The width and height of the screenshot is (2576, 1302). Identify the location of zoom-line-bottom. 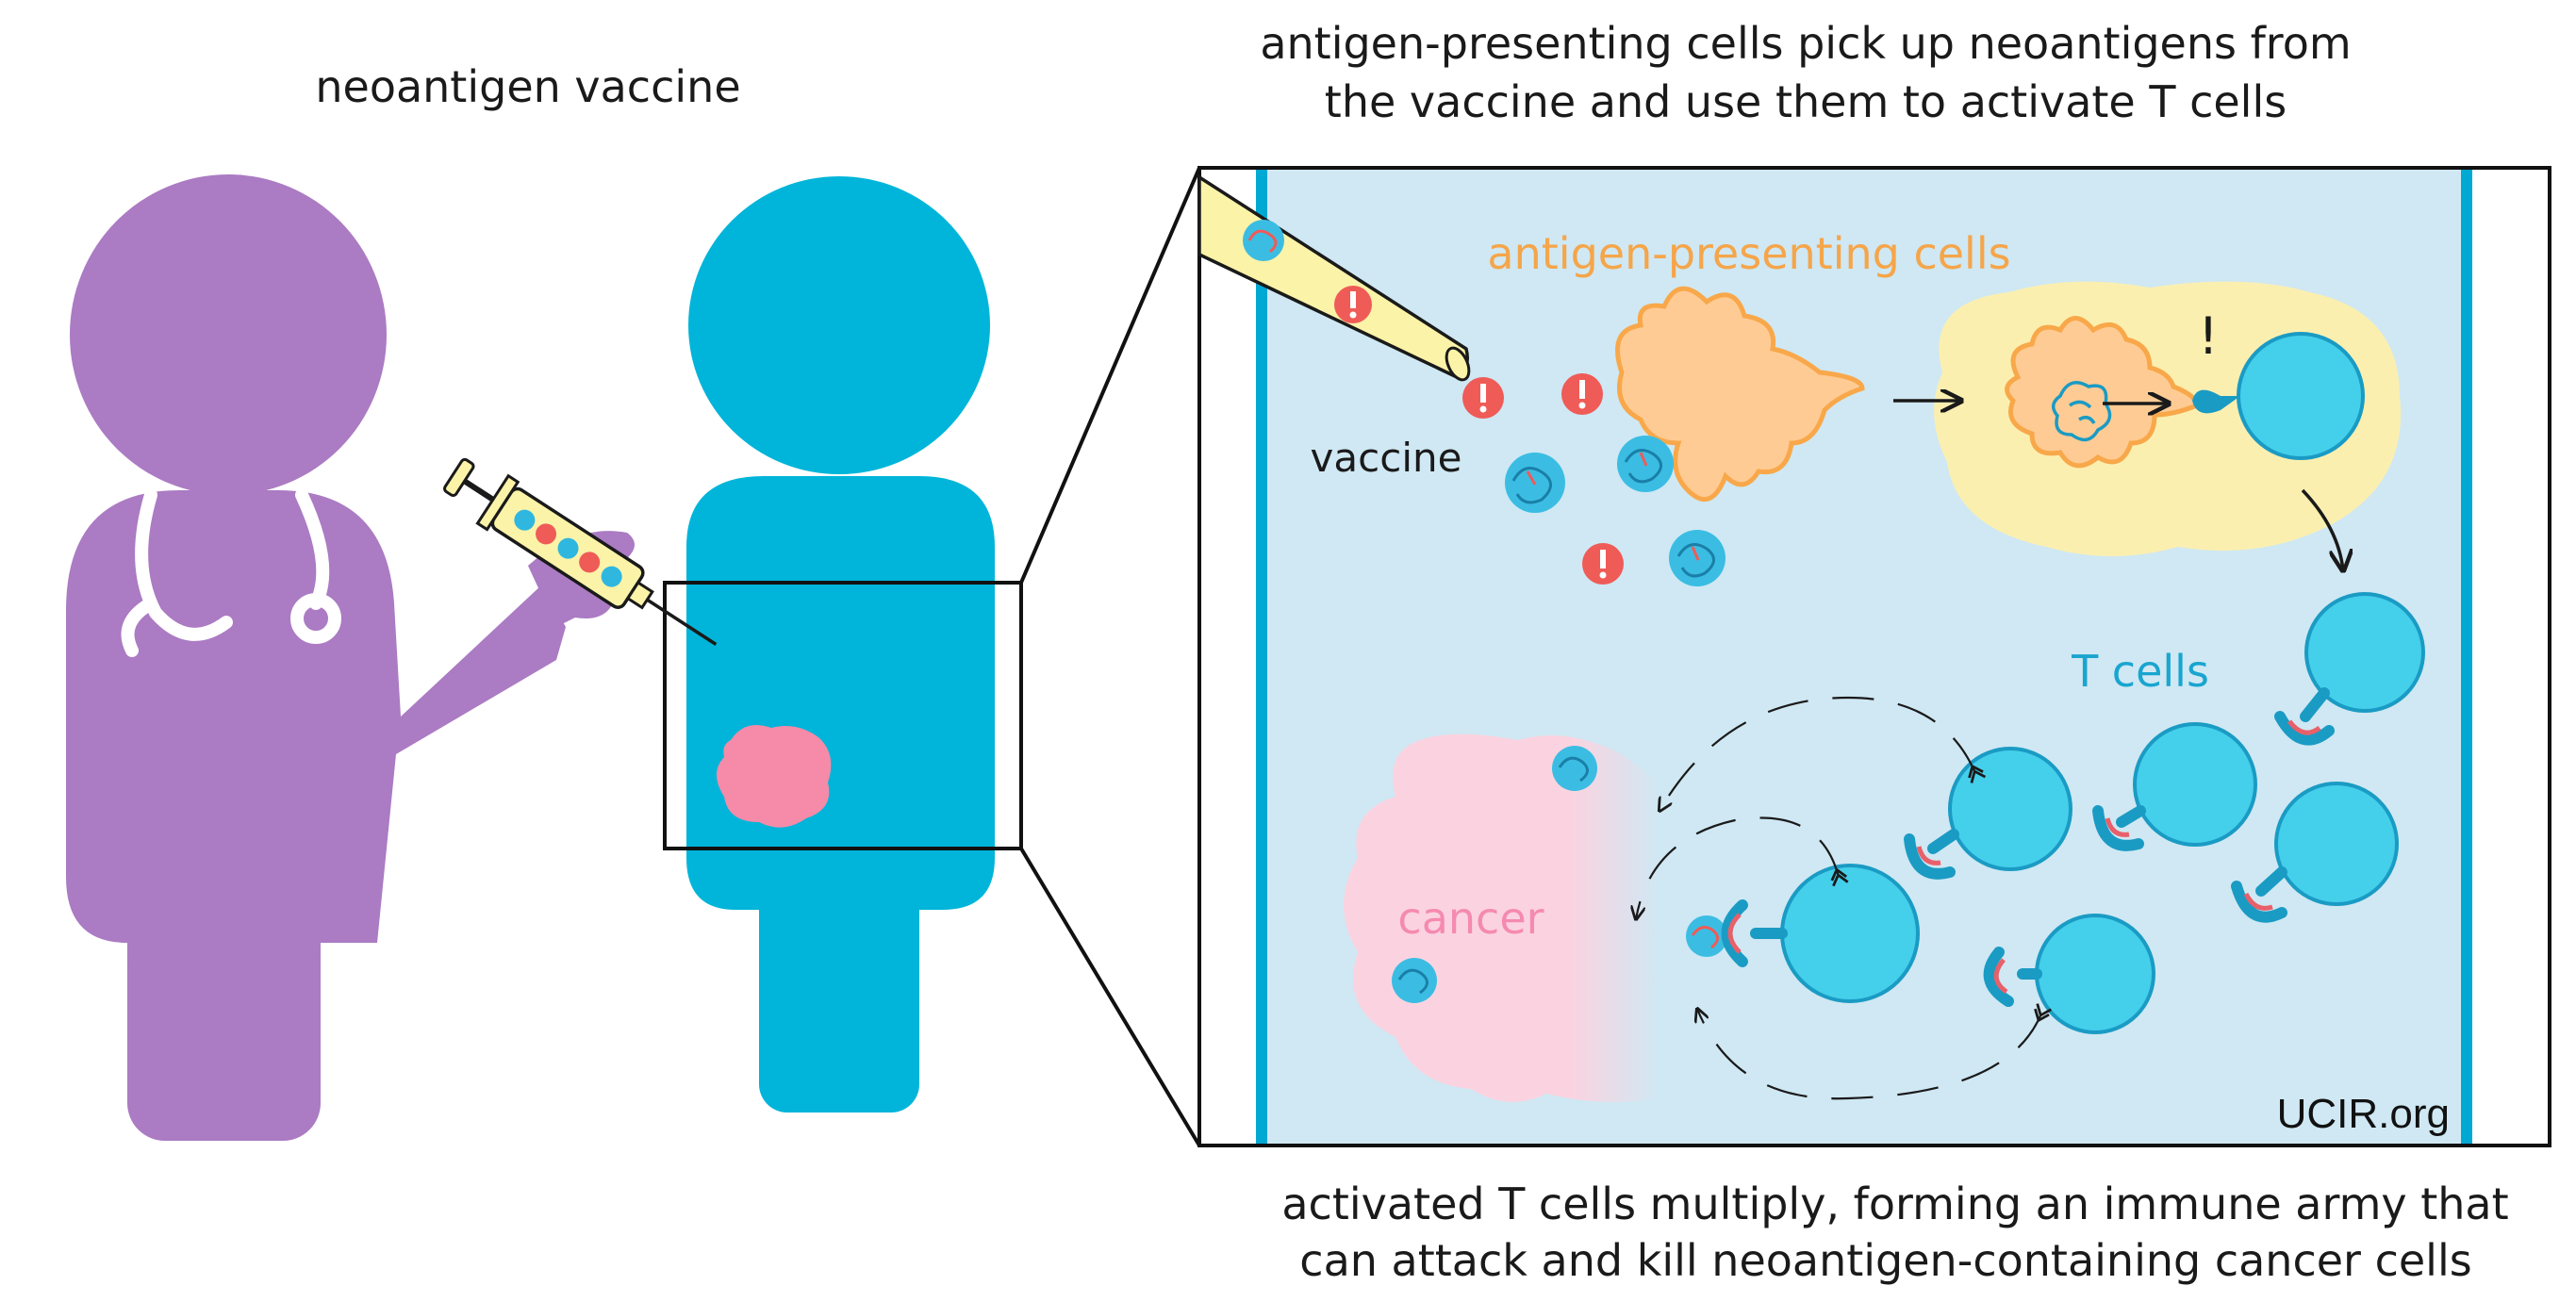
(1110, 997).